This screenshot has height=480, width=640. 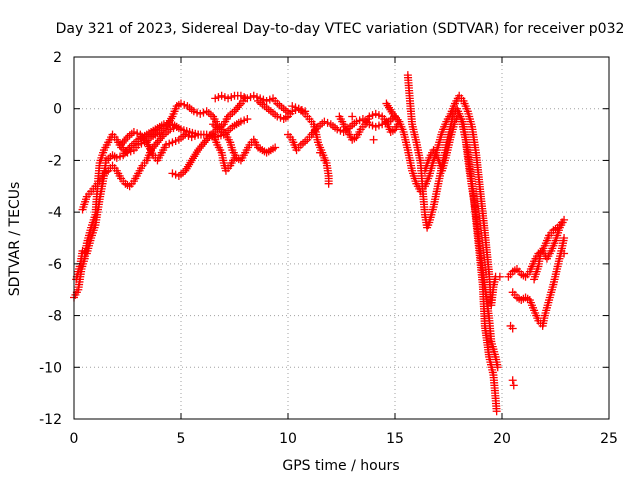 What do you see at coordinates (15, 239) in the screenshot?
I see `y-axis-label: SDTVAR / TECUs` at bounding box center [15, 239].